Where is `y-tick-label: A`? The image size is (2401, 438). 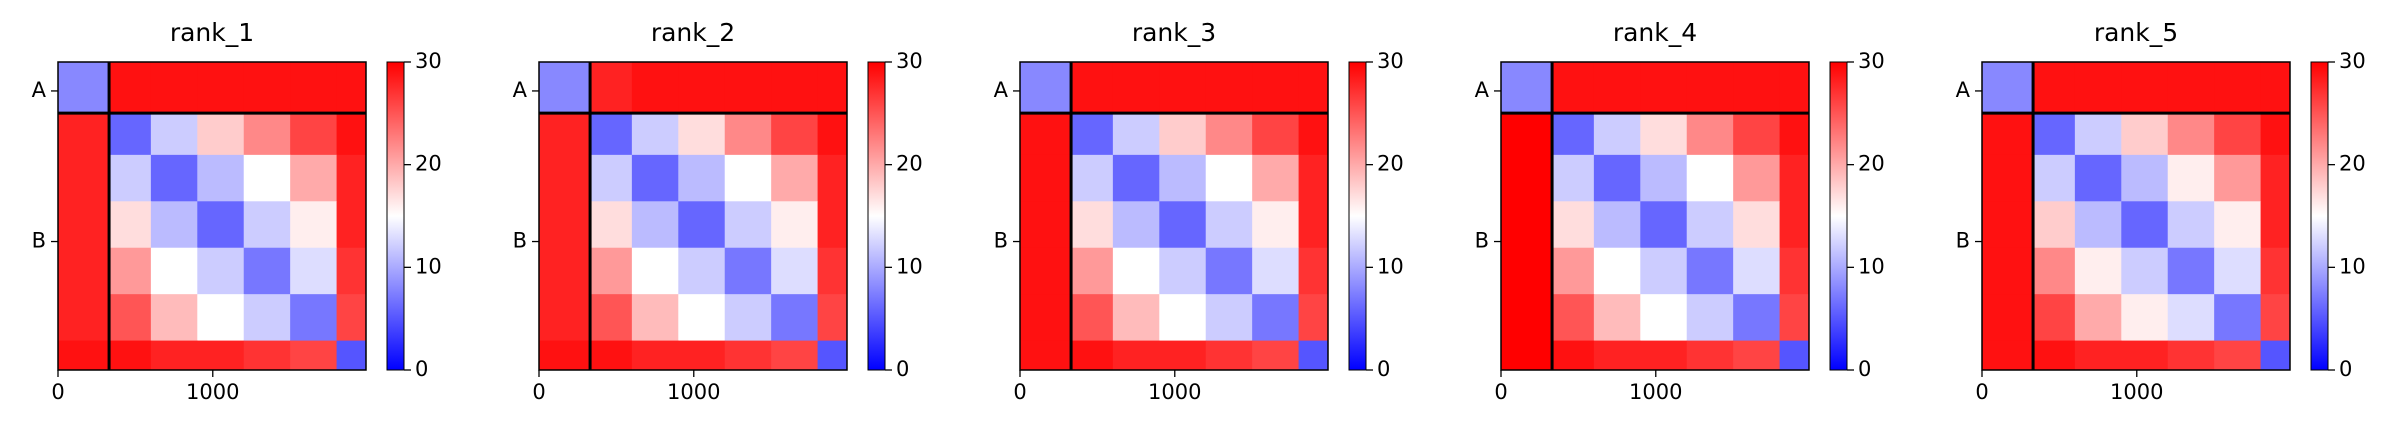 y-tick-label: A is located at coordinates (520, 90).